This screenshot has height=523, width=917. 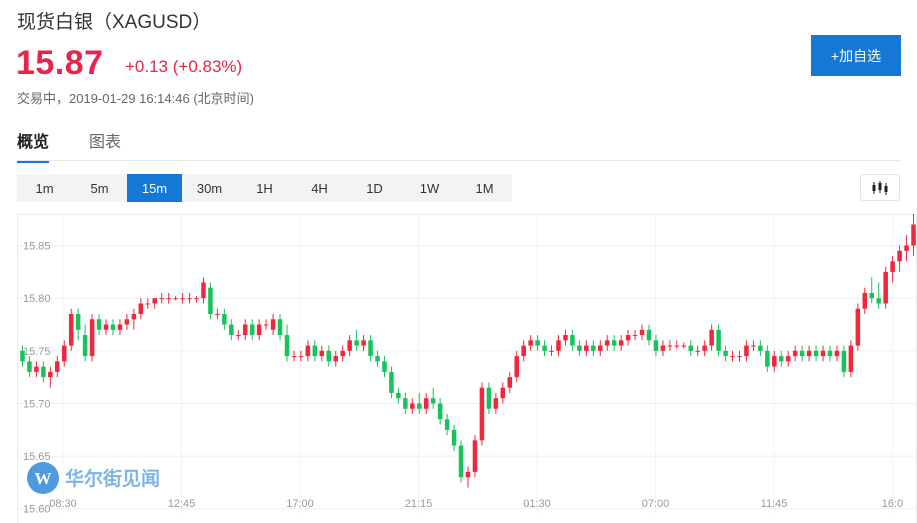 I want to click on tab-overview: 概览, so click(x=33, y=145).